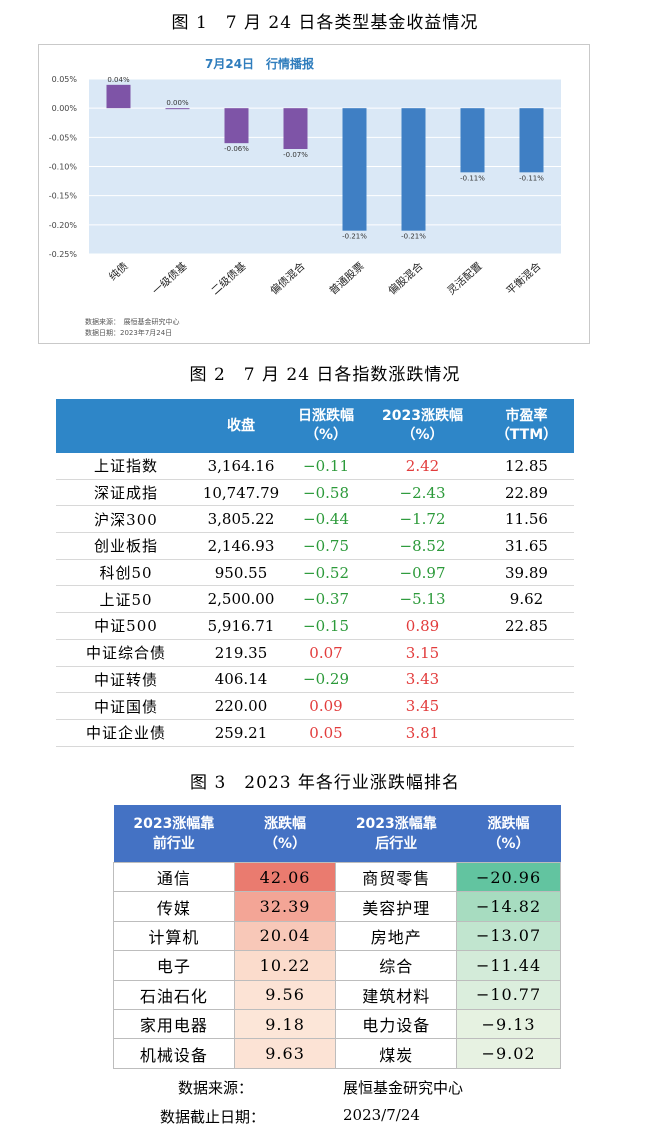  Describe the element at coordinates (241, 546) in the screenshot. I see `close-value: 2,146.93` at that location.